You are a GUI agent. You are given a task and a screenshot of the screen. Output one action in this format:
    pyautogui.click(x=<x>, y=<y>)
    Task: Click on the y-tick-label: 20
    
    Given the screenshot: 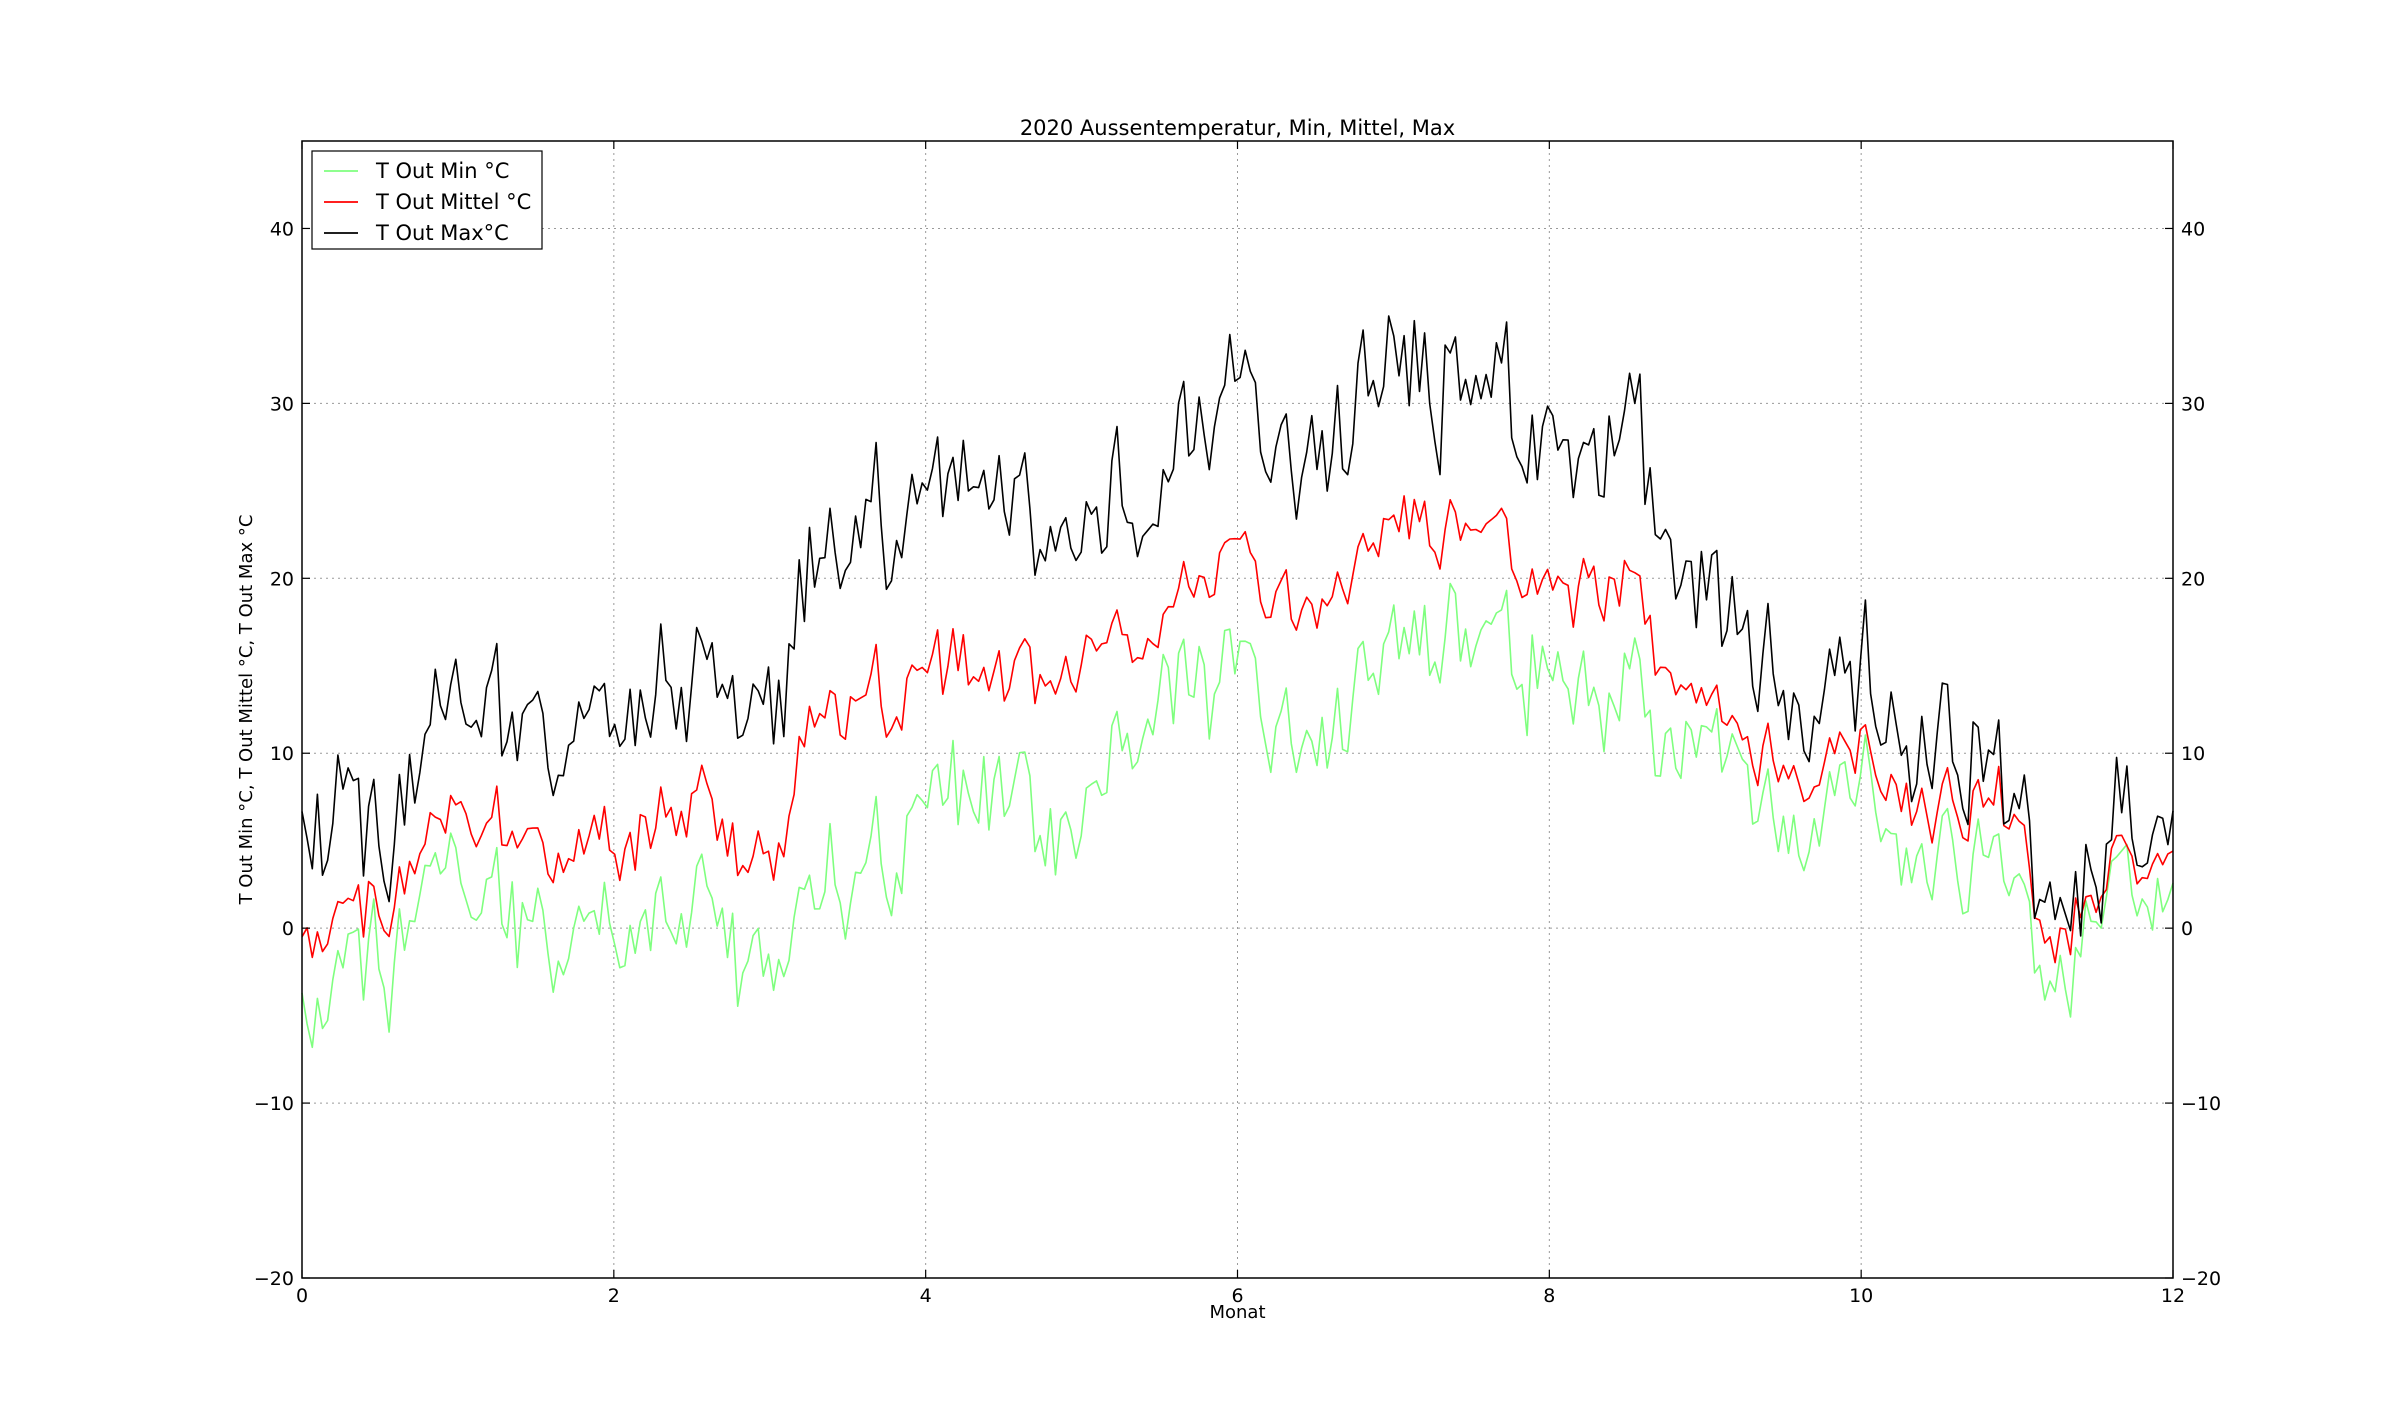 What is the action you would take?
    pyautogui.click(x=282, y=579)
    